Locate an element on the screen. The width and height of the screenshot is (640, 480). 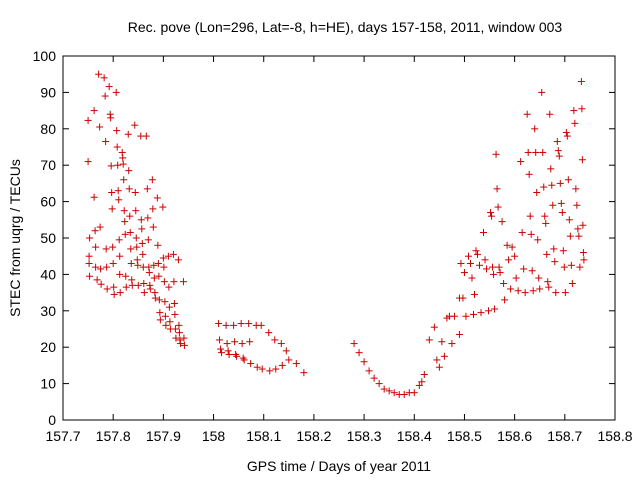
x-tick-label: 157.8 is located at coordinates (113, 436).